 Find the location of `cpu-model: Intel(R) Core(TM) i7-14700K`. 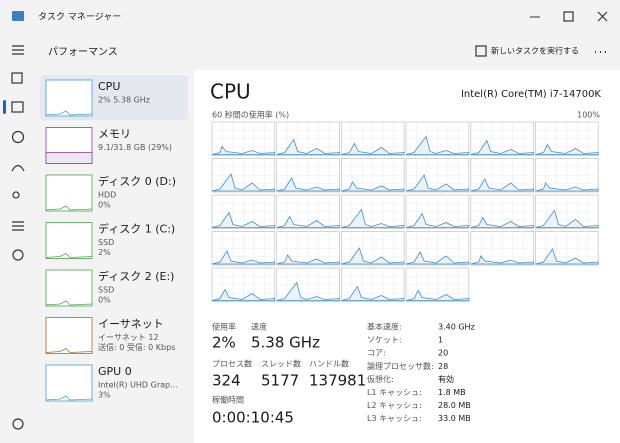

cpu-model: Intel(R) Core(TM) i7-14700K is located at coordinates (531, 94).